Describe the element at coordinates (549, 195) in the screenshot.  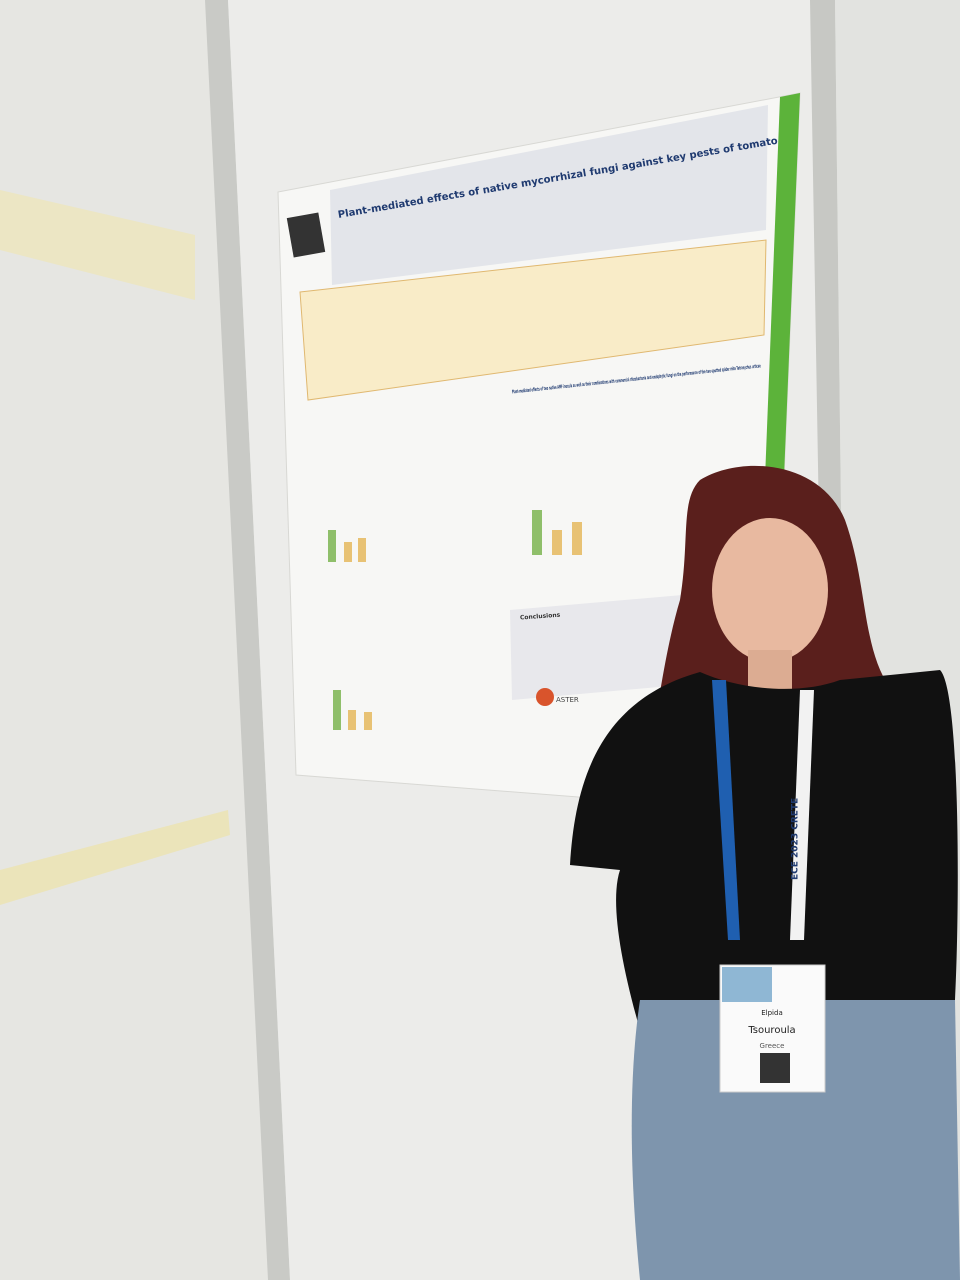
I see `poster-header` at that location.